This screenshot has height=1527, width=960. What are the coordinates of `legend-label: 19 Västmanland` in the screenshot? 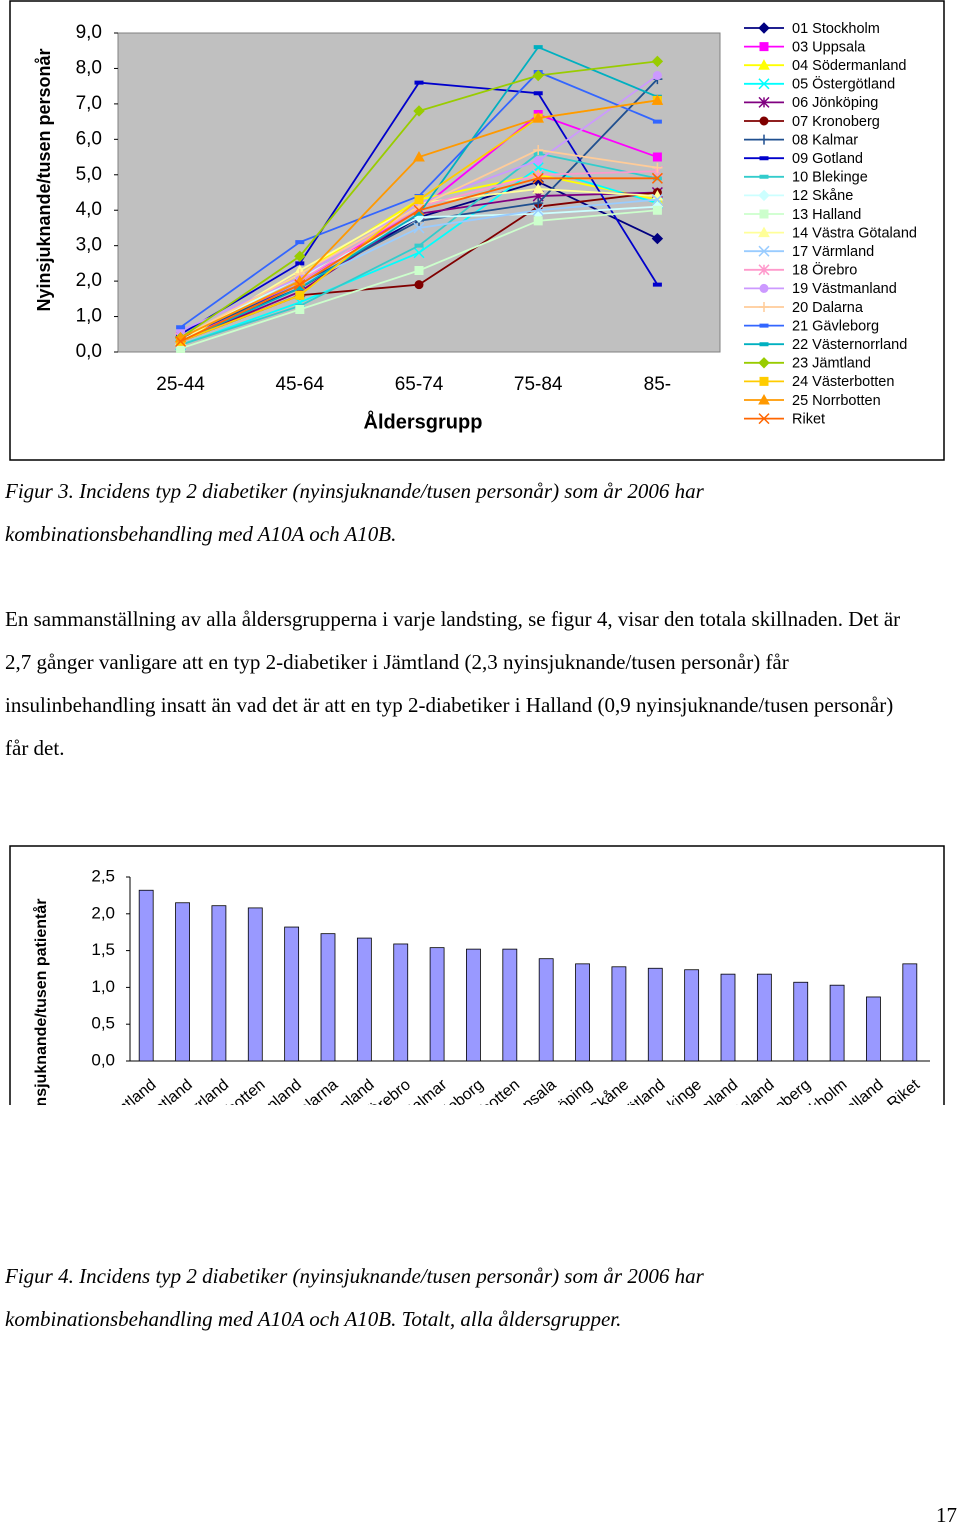 It's located at (844, 289).